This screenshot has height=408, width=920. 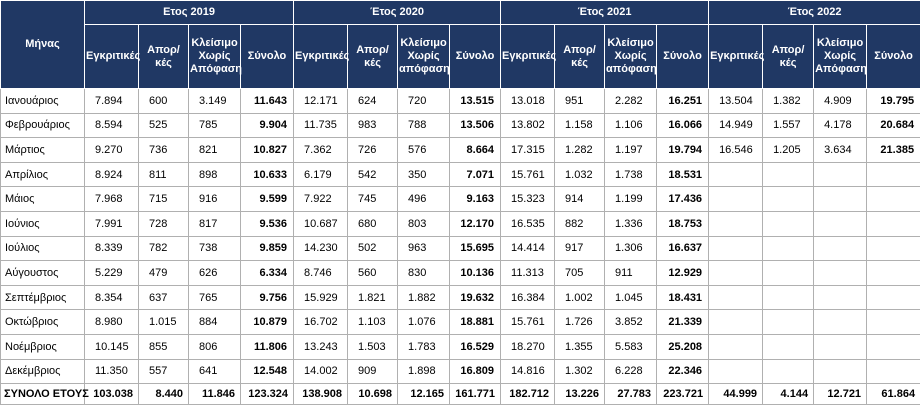 What do you see at coordinates (42, 346) in the screenshot?
I see `month-cell: Νοέμβριος` at bounding box center [42, 346].